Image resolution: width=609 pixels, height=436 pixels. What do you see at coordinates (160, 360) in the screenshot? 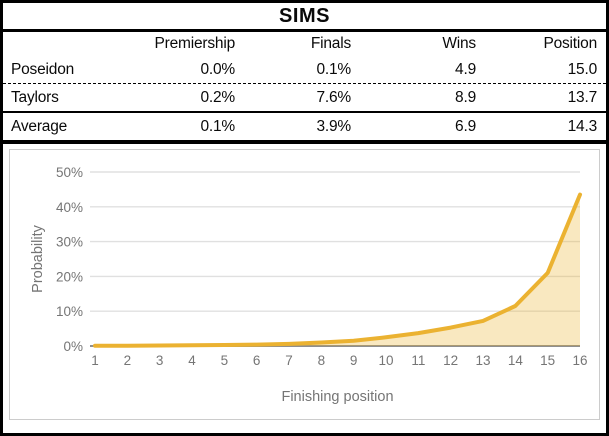
I see `x-tick-label: 3` at bounding box center [160, 360].